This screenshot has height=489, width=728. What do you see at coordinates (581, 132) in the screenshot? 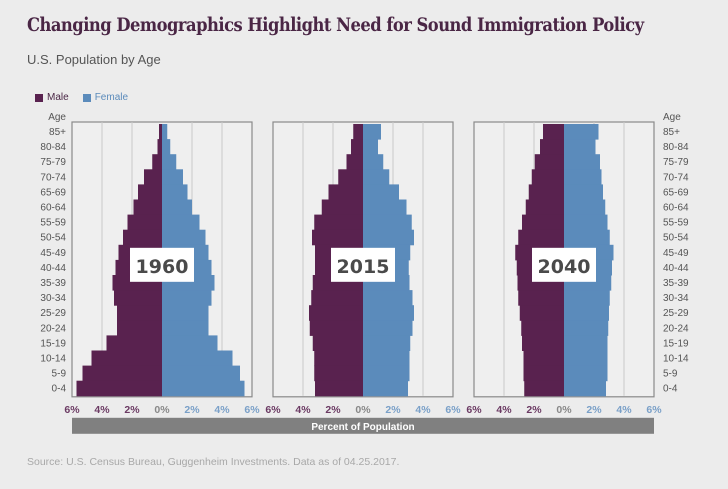
I see `bar-female-2040-85+` at bounding box center [581, 132].